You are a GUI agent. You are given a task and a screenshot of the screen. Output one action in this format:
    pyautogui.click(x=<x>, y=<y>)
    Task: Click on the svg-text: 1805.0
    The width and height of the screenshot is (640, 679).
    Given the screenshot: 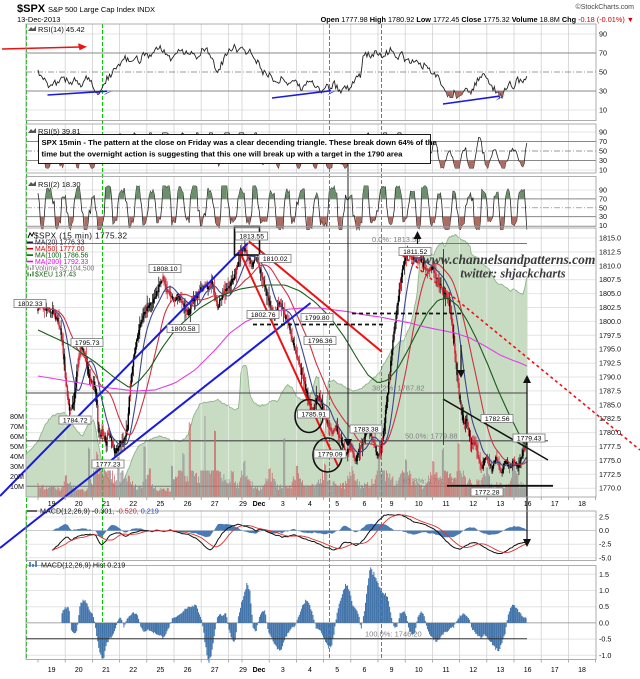 What is the action you would take?
    pyautogui.click(x=610, y=293)
    